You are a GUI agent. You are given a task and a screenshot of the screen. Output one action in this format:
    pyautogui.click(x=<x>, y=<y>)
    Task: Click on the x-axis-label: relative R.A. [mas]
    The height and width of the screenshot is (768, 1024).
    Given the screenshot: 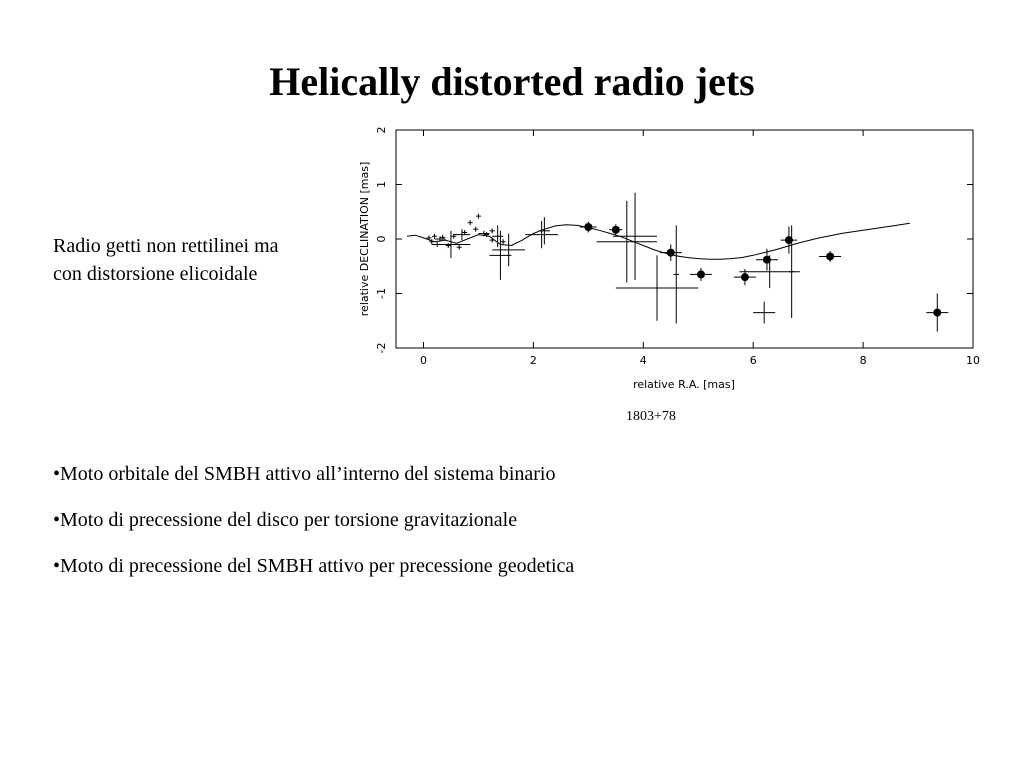 What is the action you would take?
    pyautogui.click(x=684, y=384)
    